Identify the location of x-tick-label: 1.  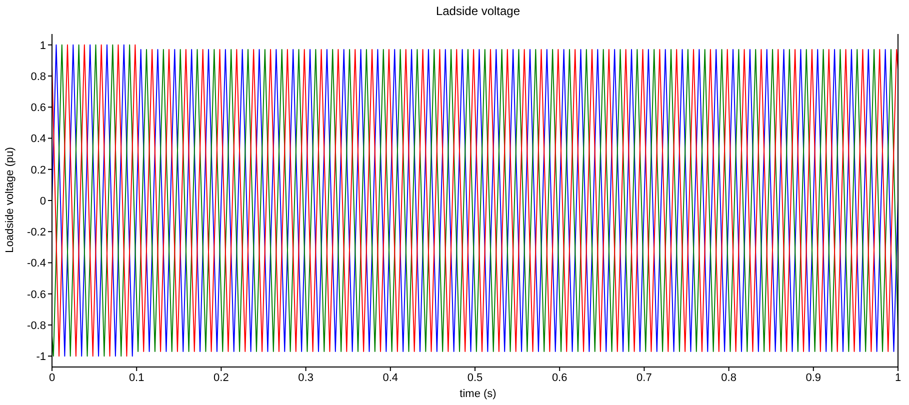
(898, 378).